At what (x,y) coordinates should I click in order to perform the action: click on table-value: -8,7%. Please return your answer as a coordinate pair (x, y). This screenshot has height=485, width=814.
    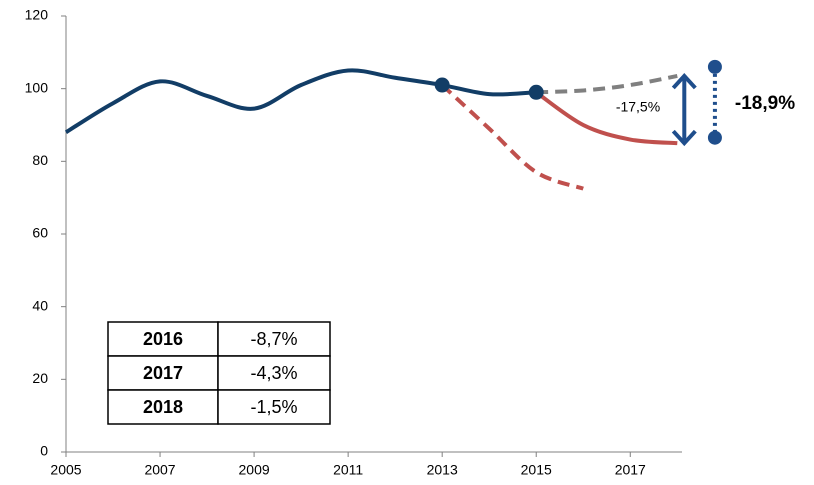
    Looking at the image, I should click on (273, 339).